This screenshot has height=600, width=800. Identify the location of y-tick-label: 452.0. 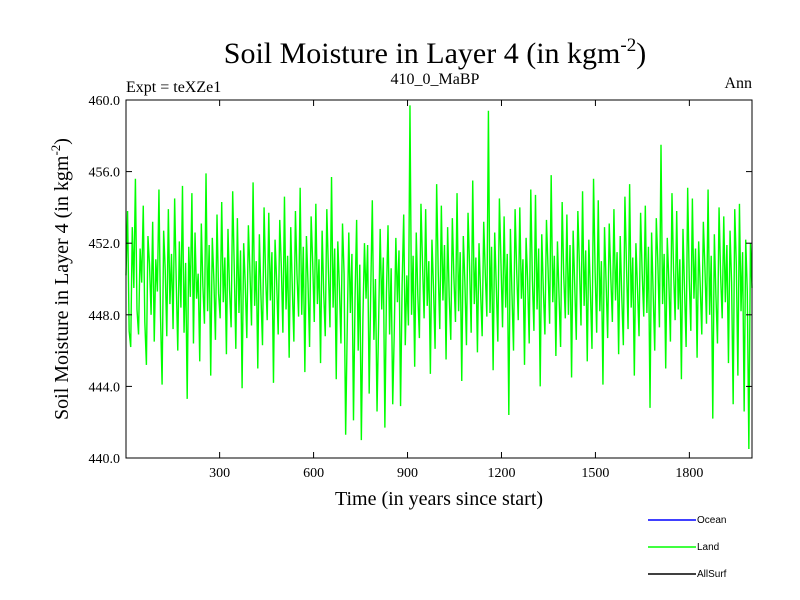
(105, 244).